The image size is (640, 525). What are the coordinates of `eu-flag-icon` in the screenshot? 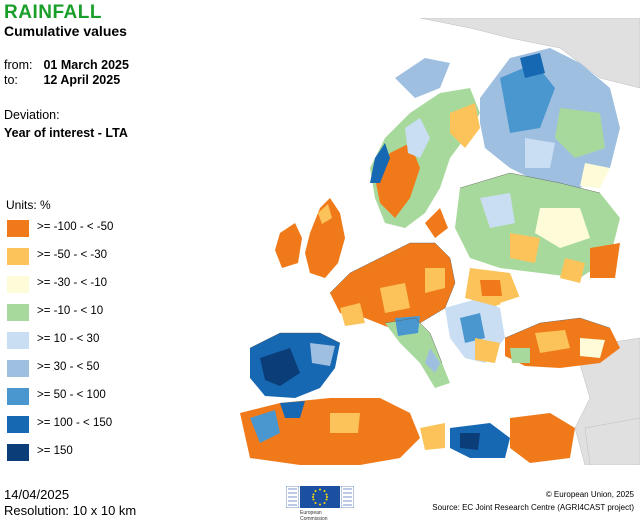 It's located at (320, 497).